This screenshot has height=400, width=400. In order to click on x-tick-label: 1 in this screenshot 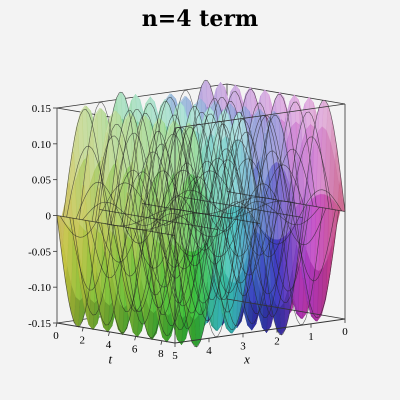, I will do `click(311, 337)`.